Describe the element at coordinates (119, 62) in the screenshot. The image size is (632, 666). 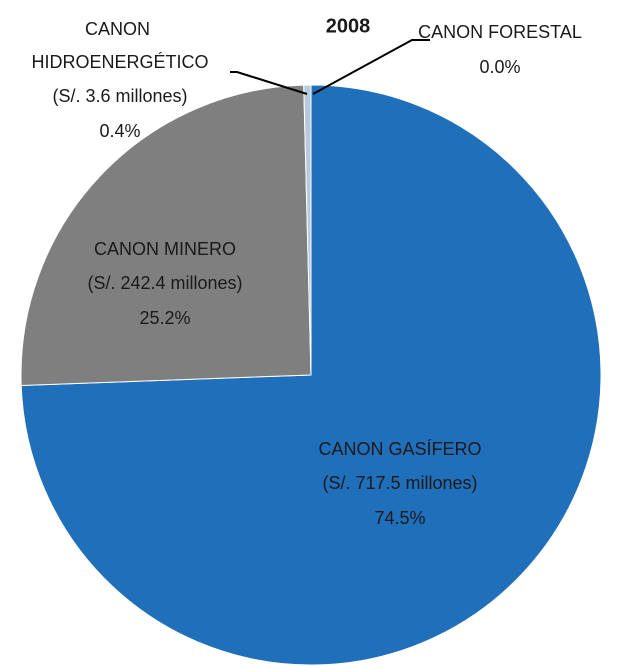
I see `label-line: HIDROENERGÉTICO` at that location.